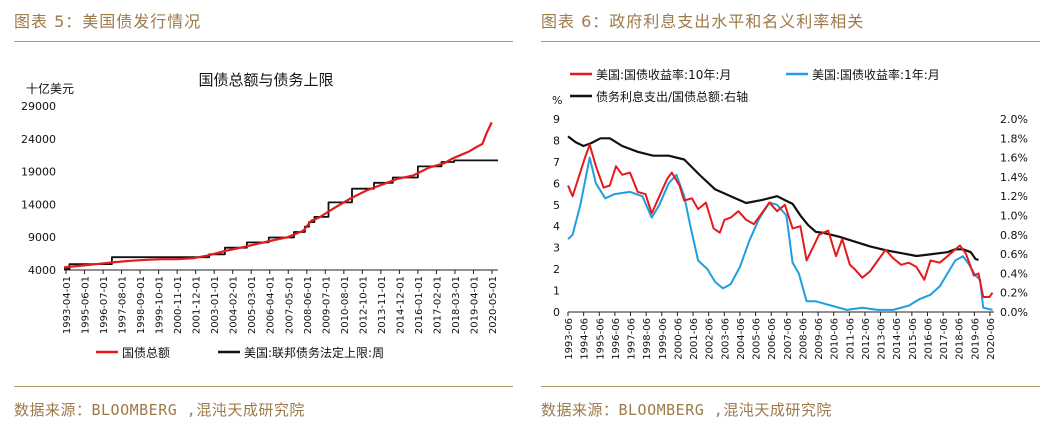  Describe the element at coordinates (1014, 158) in the screenshot. I see `right-y-tick-label: 1.6%` at that location.